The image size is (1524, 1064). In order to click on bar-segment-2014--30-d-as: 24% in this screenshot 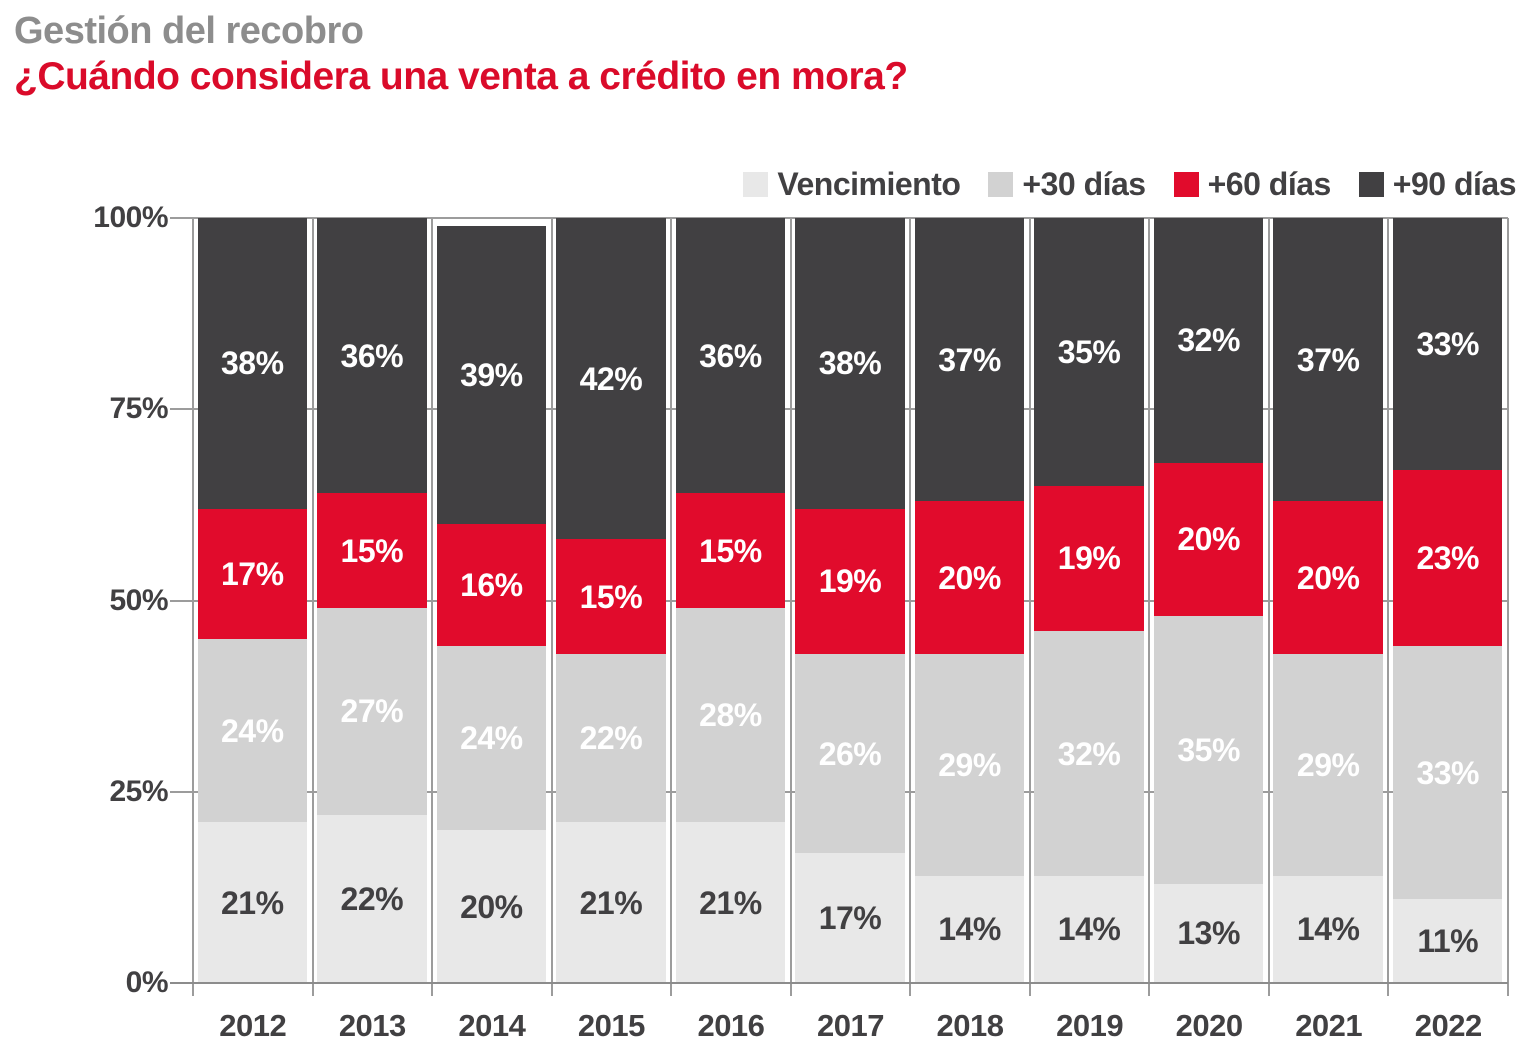, I will do `click(491, 738)`.